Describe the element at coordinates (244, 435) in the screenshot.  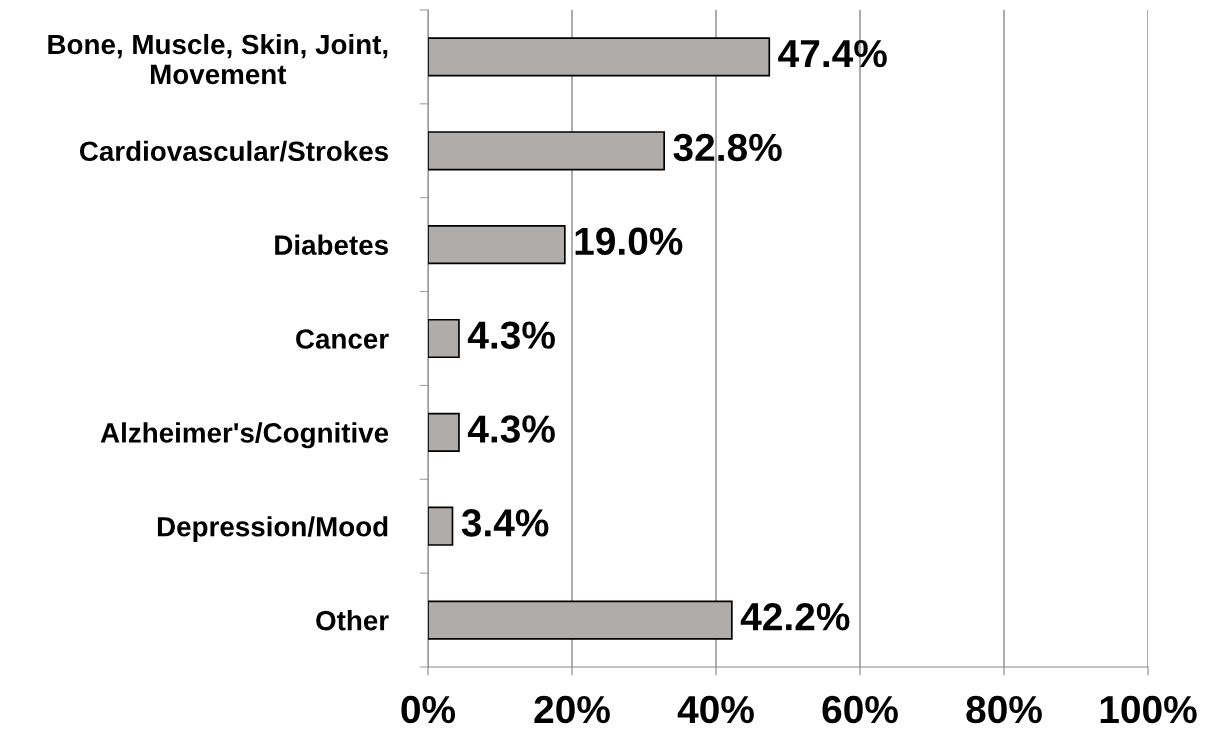
I see `y-tick-label: Alzheimer's/Cognitive` at that location.